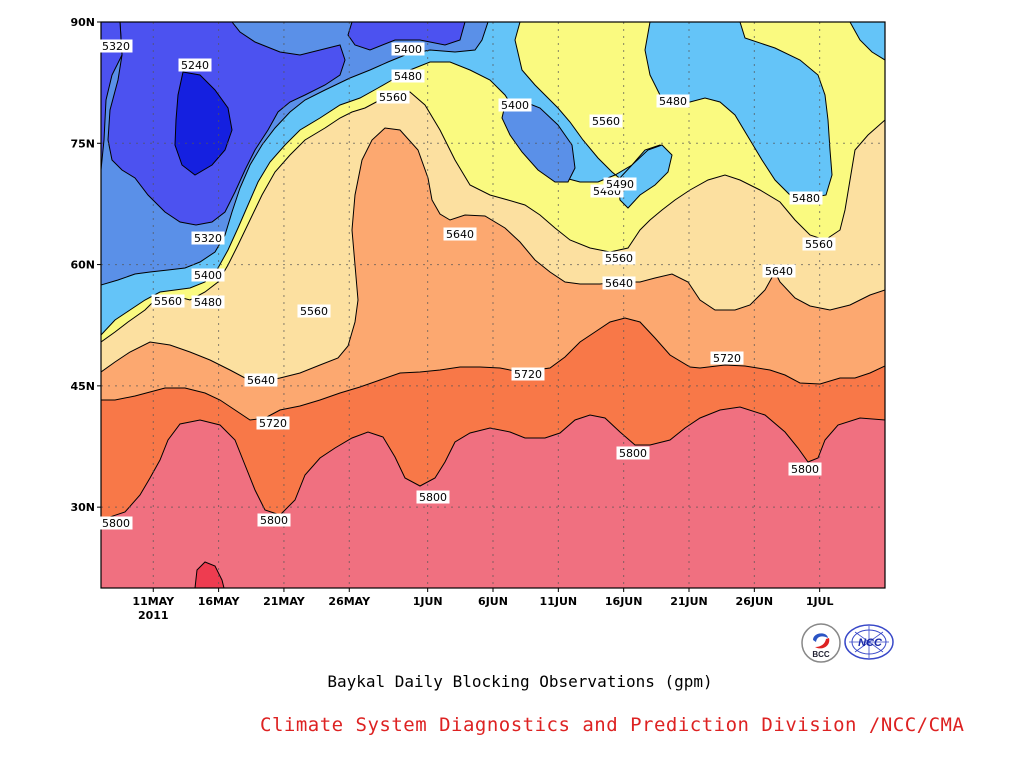  I want to click on x-year-label: 2011, so click(153, 615).